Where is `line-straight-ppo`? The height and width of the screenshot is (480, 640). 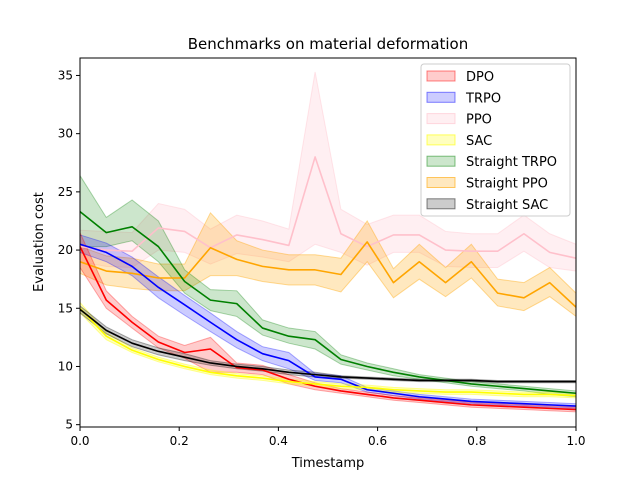
line-straight-ppo is located at coordinates (328, 274).